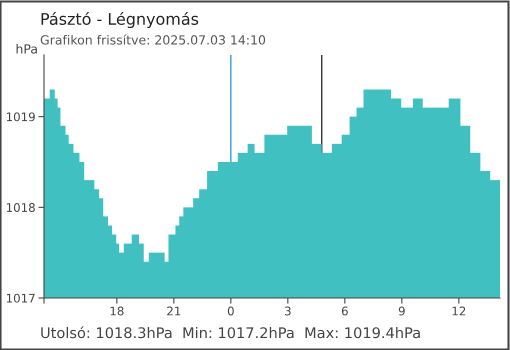 This screenshot has width=510, height=350. What do you see at coordinates (173, 311) in the screenshot?
I see `x-tick-label: 21` at bounding box center [173, 311].